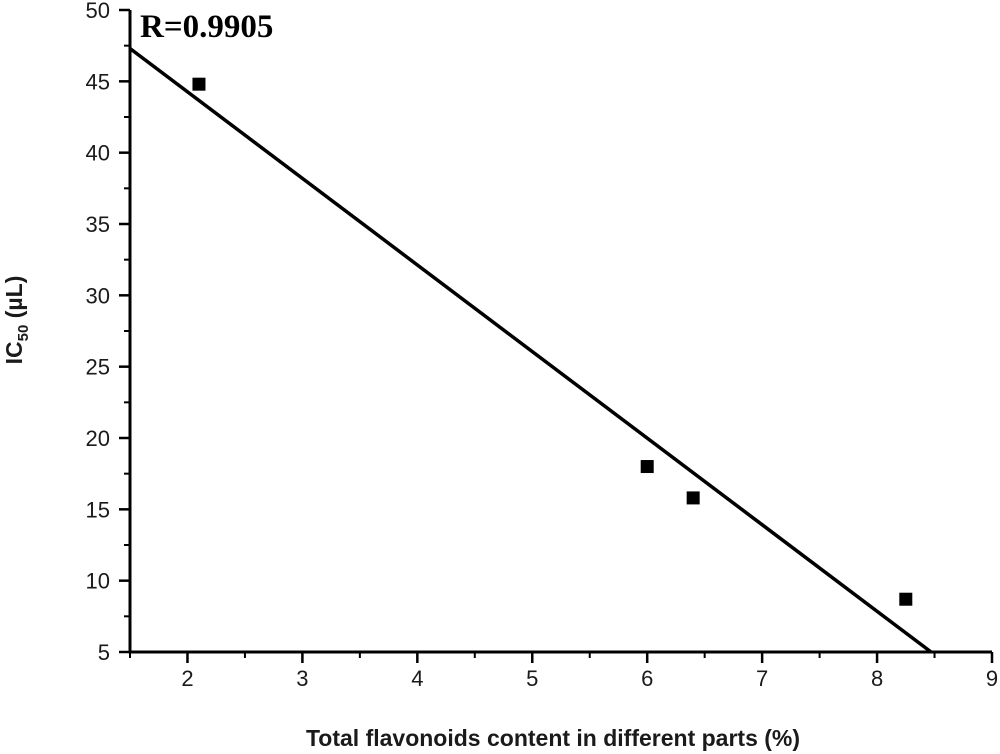  I want to click on x-tick-label: 8, so click(877, 678).